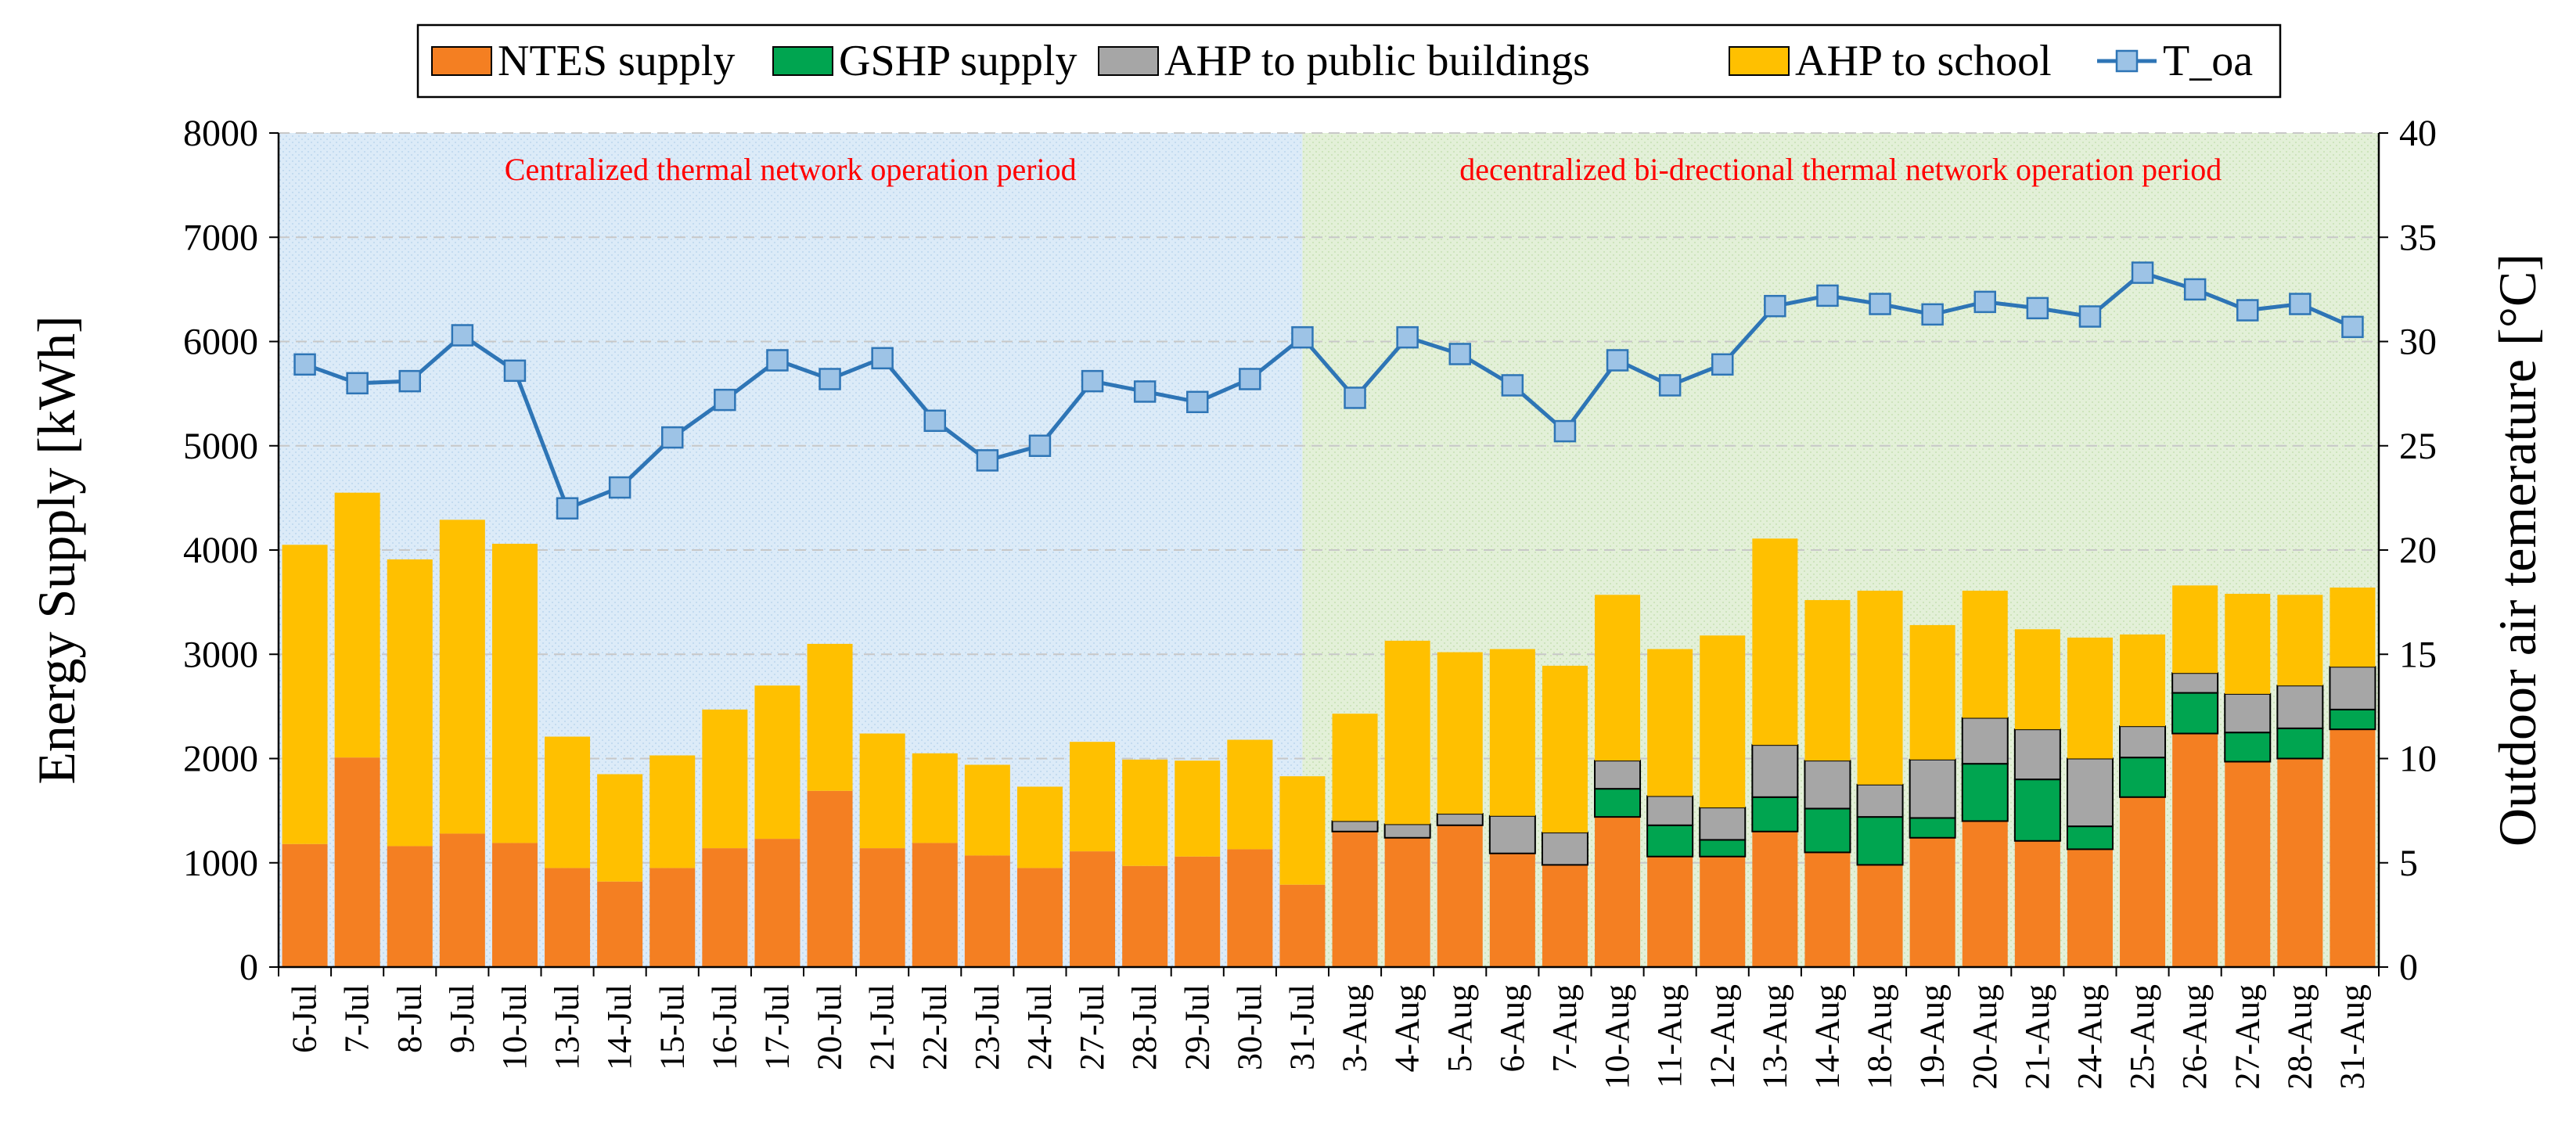 This screenshot has width=2576, height=1147. Describe the element at coordinates (2418, 760) in the screenshot. I see `y2-tick-label: 10` at that location.